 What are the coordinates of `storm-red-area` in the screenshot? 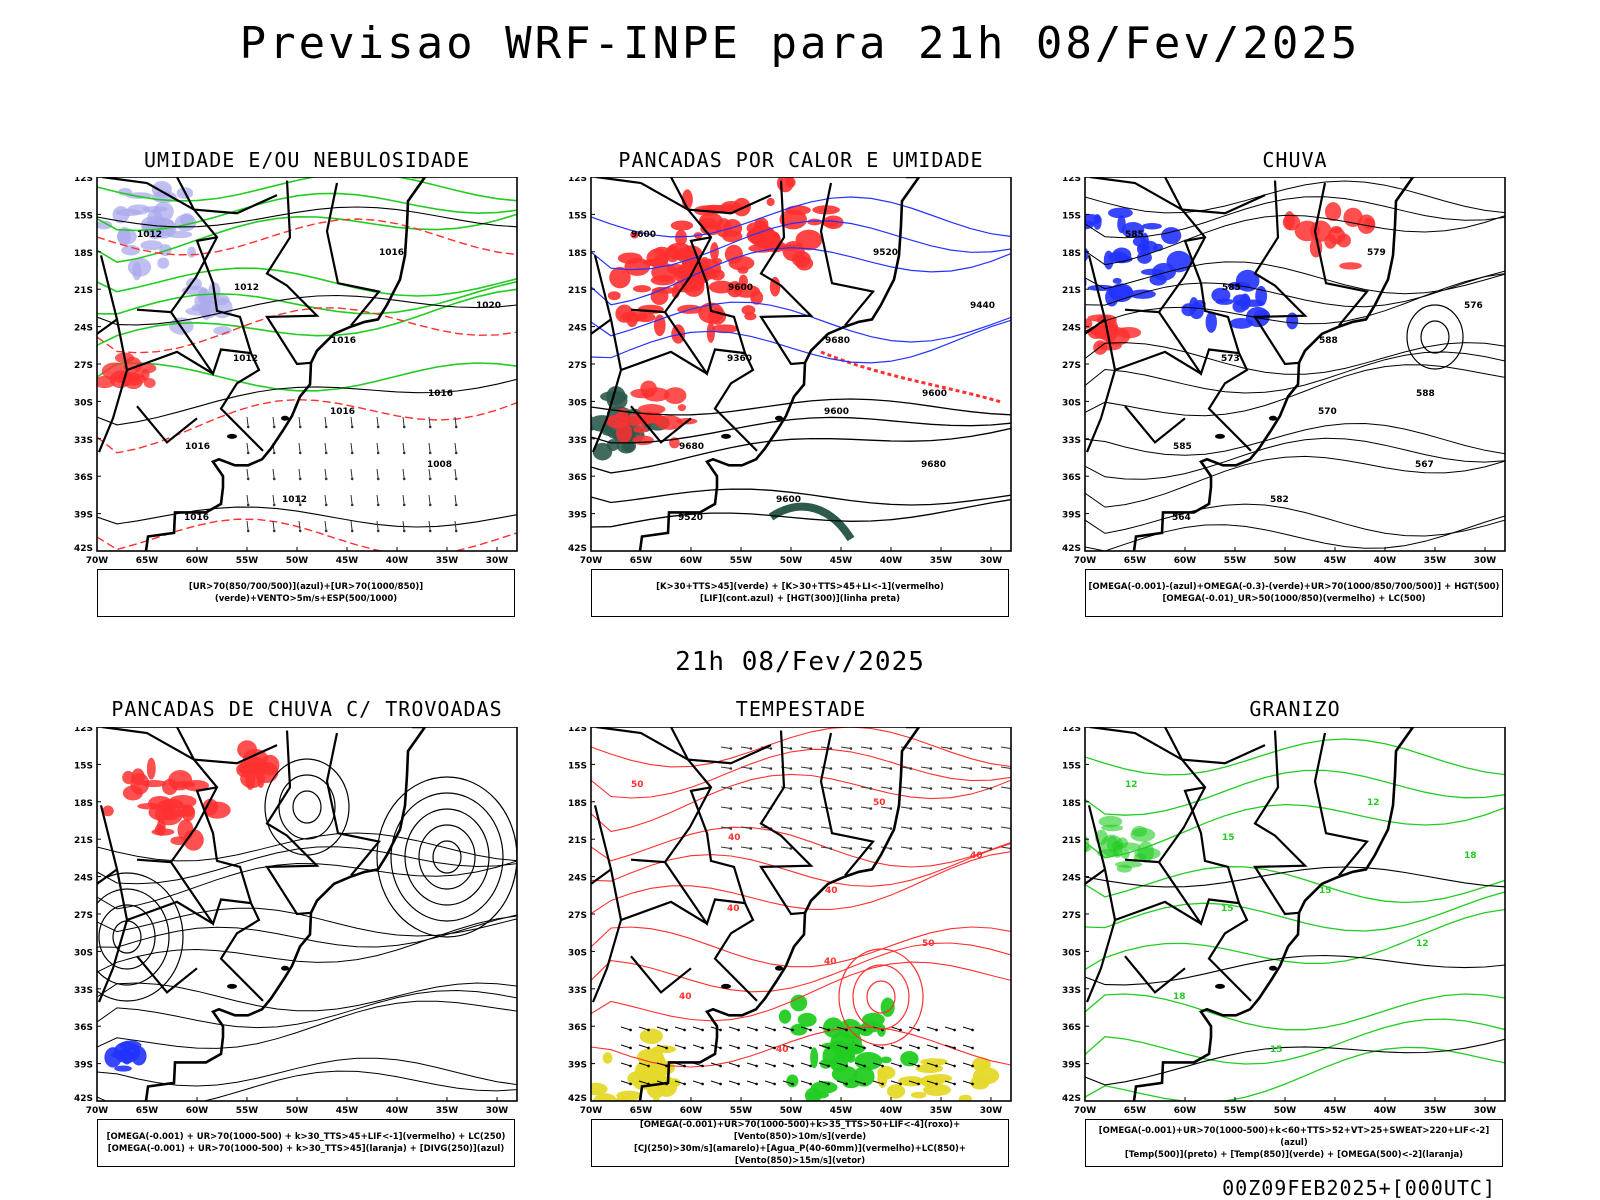 It's located at (166, 804).